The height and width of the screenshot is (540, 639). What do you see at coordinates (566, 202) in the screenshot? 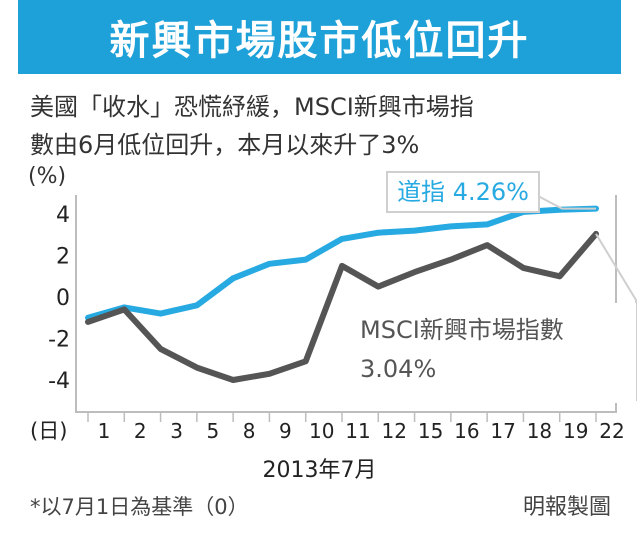
I see `dow-callout-leader` at bounding box center [566, 202].